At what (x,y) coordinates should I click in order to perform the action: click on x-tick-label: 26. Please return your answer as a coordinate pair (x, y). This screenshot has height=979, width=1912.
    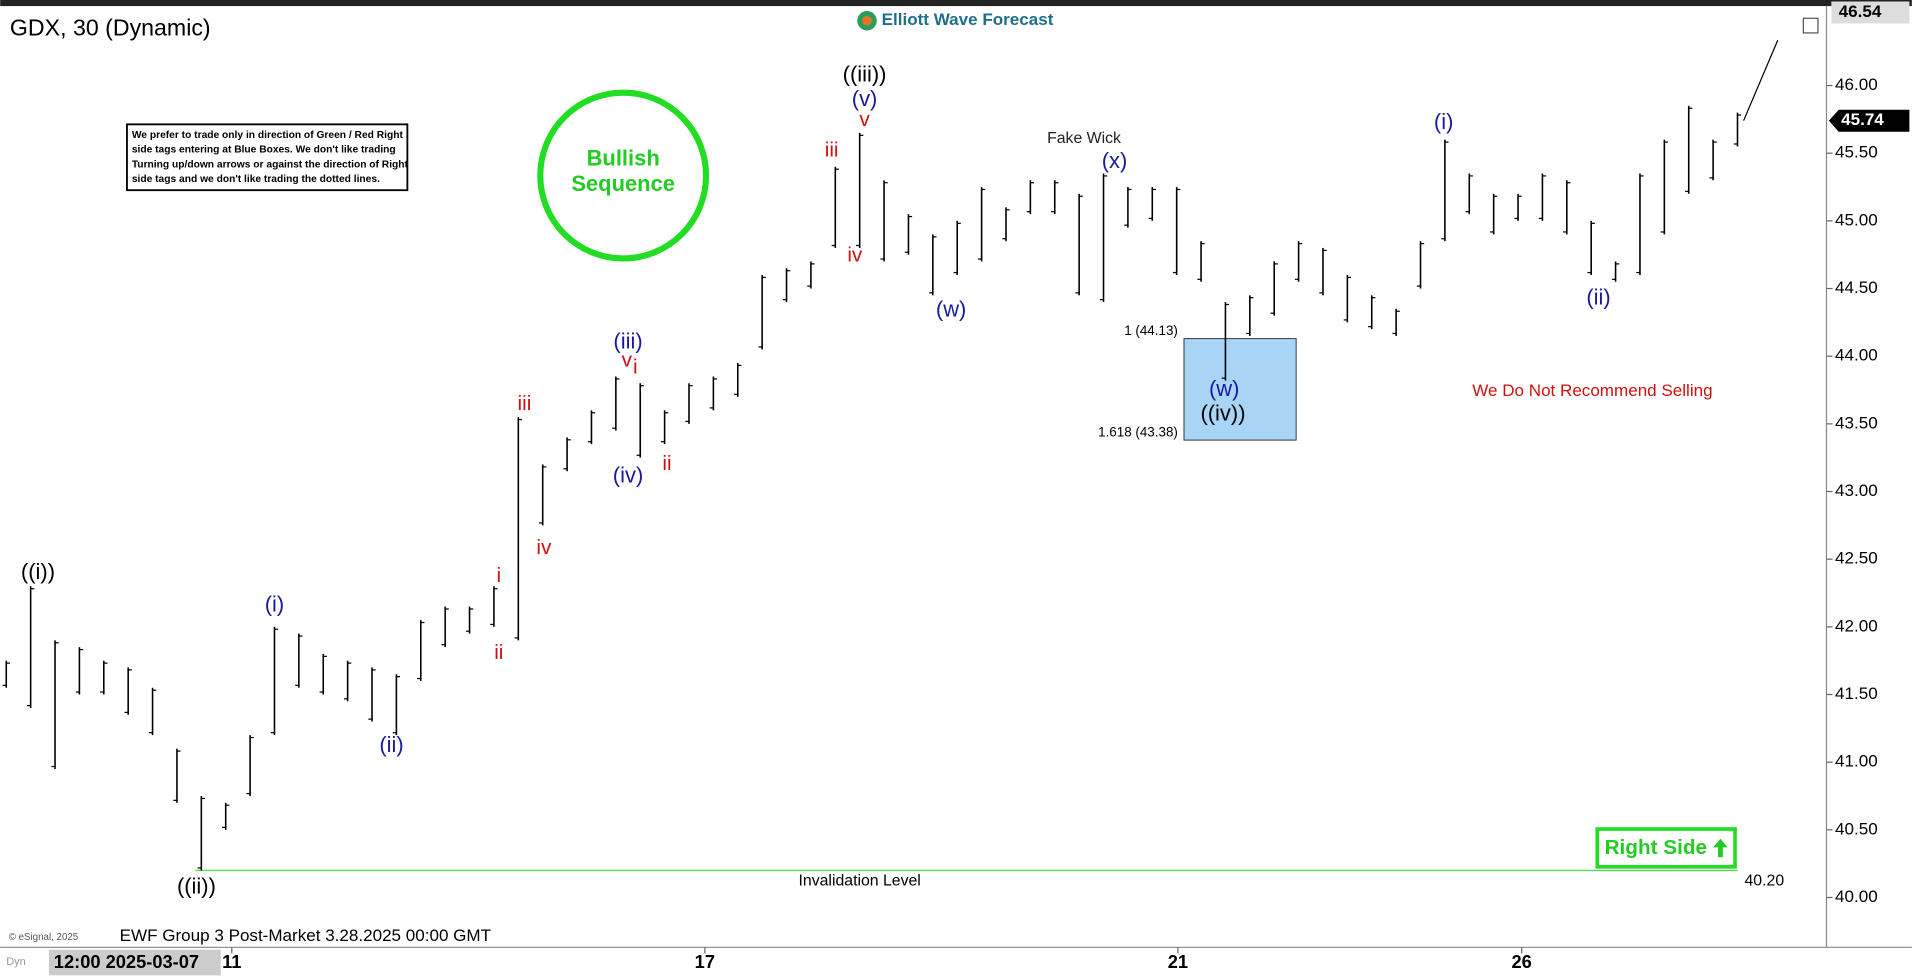
    Looking at the image, I should click on (1522, 961).